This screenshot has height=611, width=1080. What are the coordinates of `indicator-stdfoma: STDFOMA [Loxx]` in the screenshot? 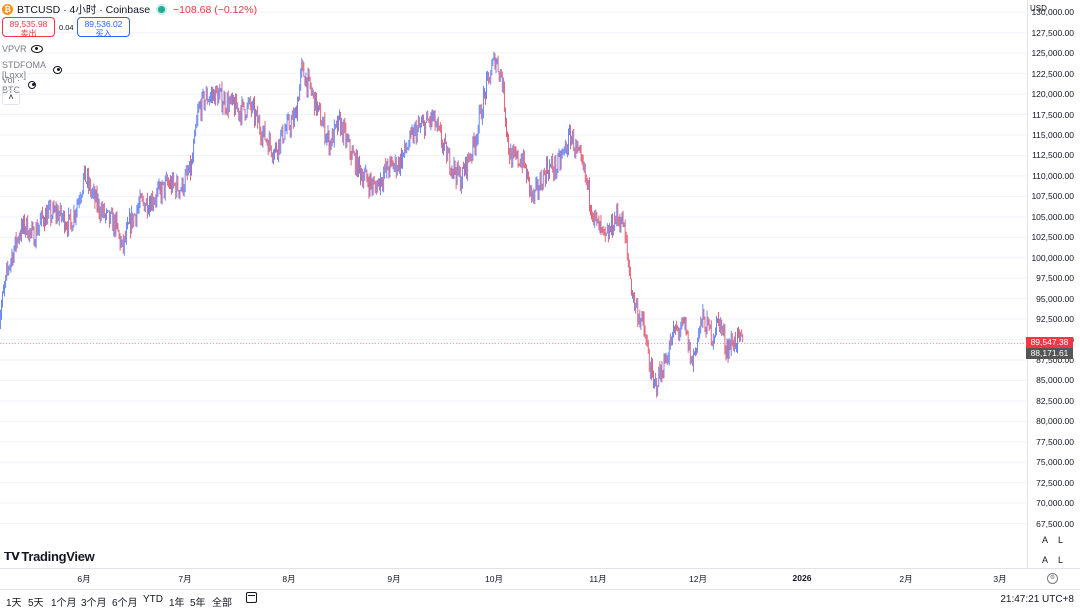 It's located at (32, 70).